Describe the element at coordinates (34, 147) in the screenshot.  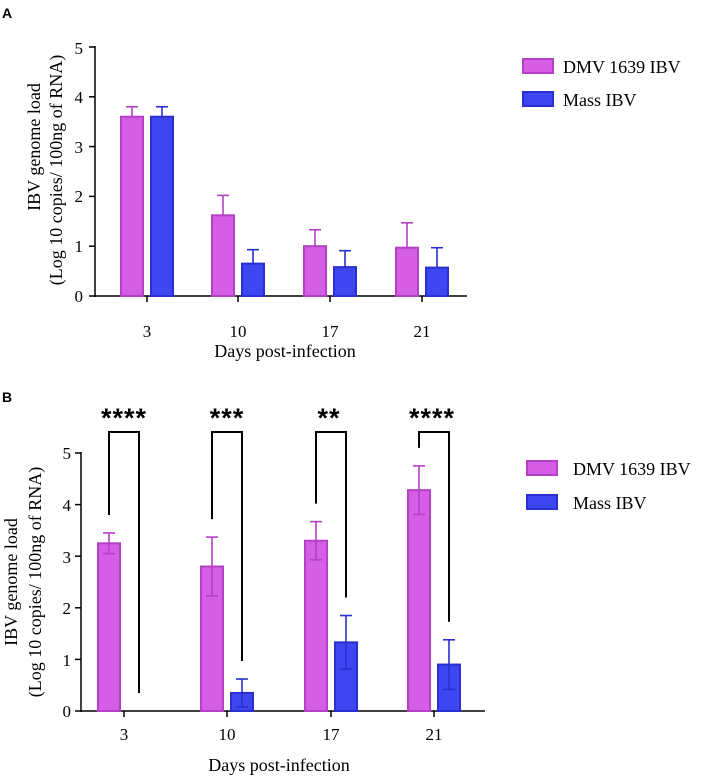
I see `panel-a-ylabel-line1: IBV genome load` at that location.